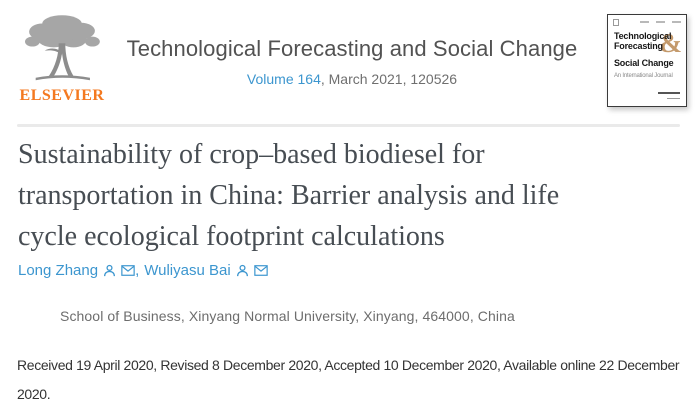  I want to click on volume-issue-line: Volume 164, March 2021, 120526, so click(352, 79).